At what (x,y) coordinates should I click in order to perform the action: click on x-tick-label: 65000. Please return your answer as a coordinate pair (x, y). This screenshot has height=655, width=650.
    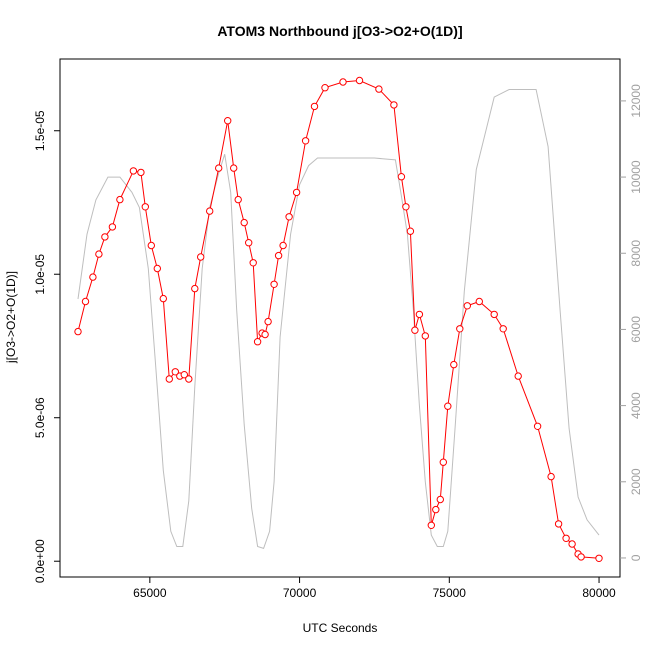
    Looking at the image, I should click on (150, 593).